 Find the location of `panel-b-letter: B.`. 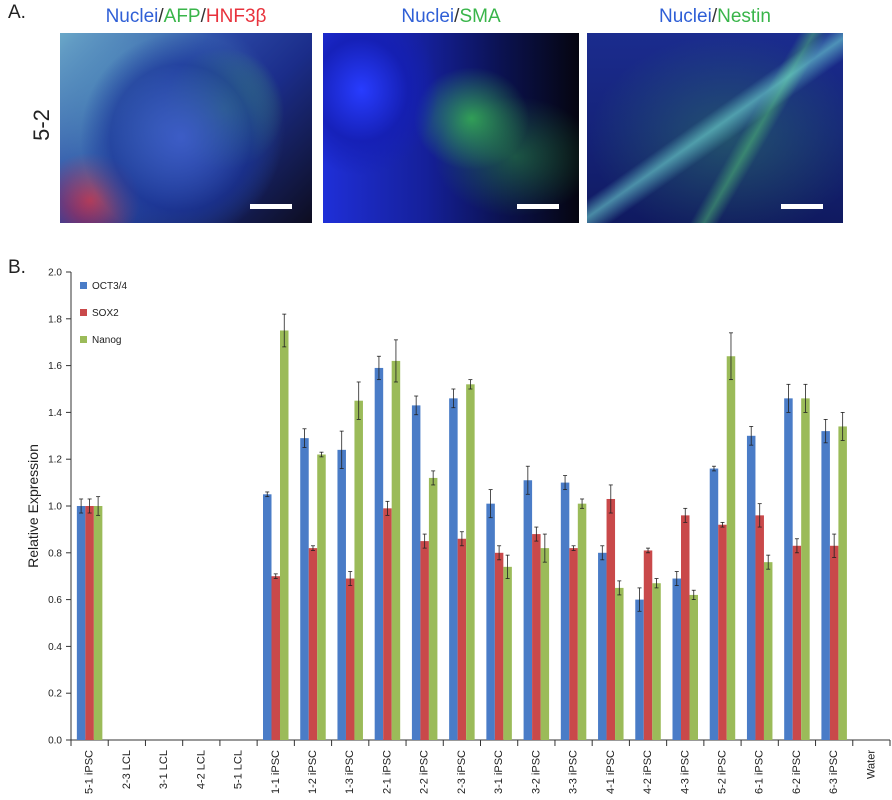

panel-b-letter: B. is located at coordinates (17, 267).